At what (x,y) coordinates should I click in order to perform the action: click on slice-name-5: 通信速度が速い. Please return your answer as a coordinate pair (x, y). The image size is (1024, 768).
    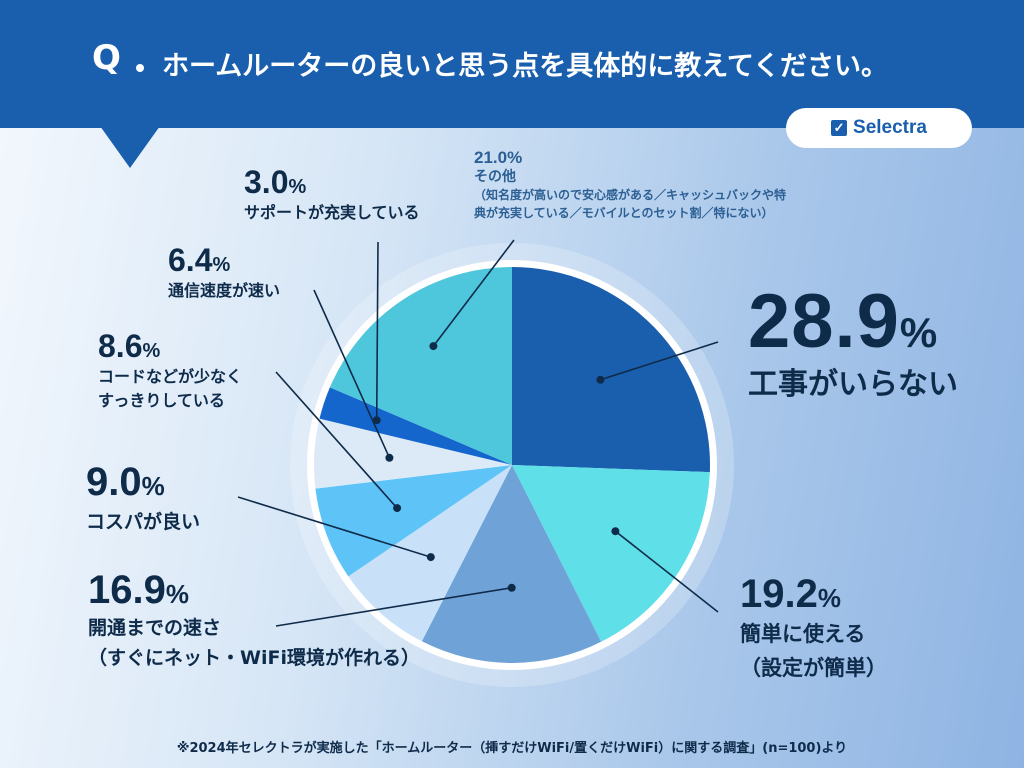
    Looking at the image, I should click on (224, 290).